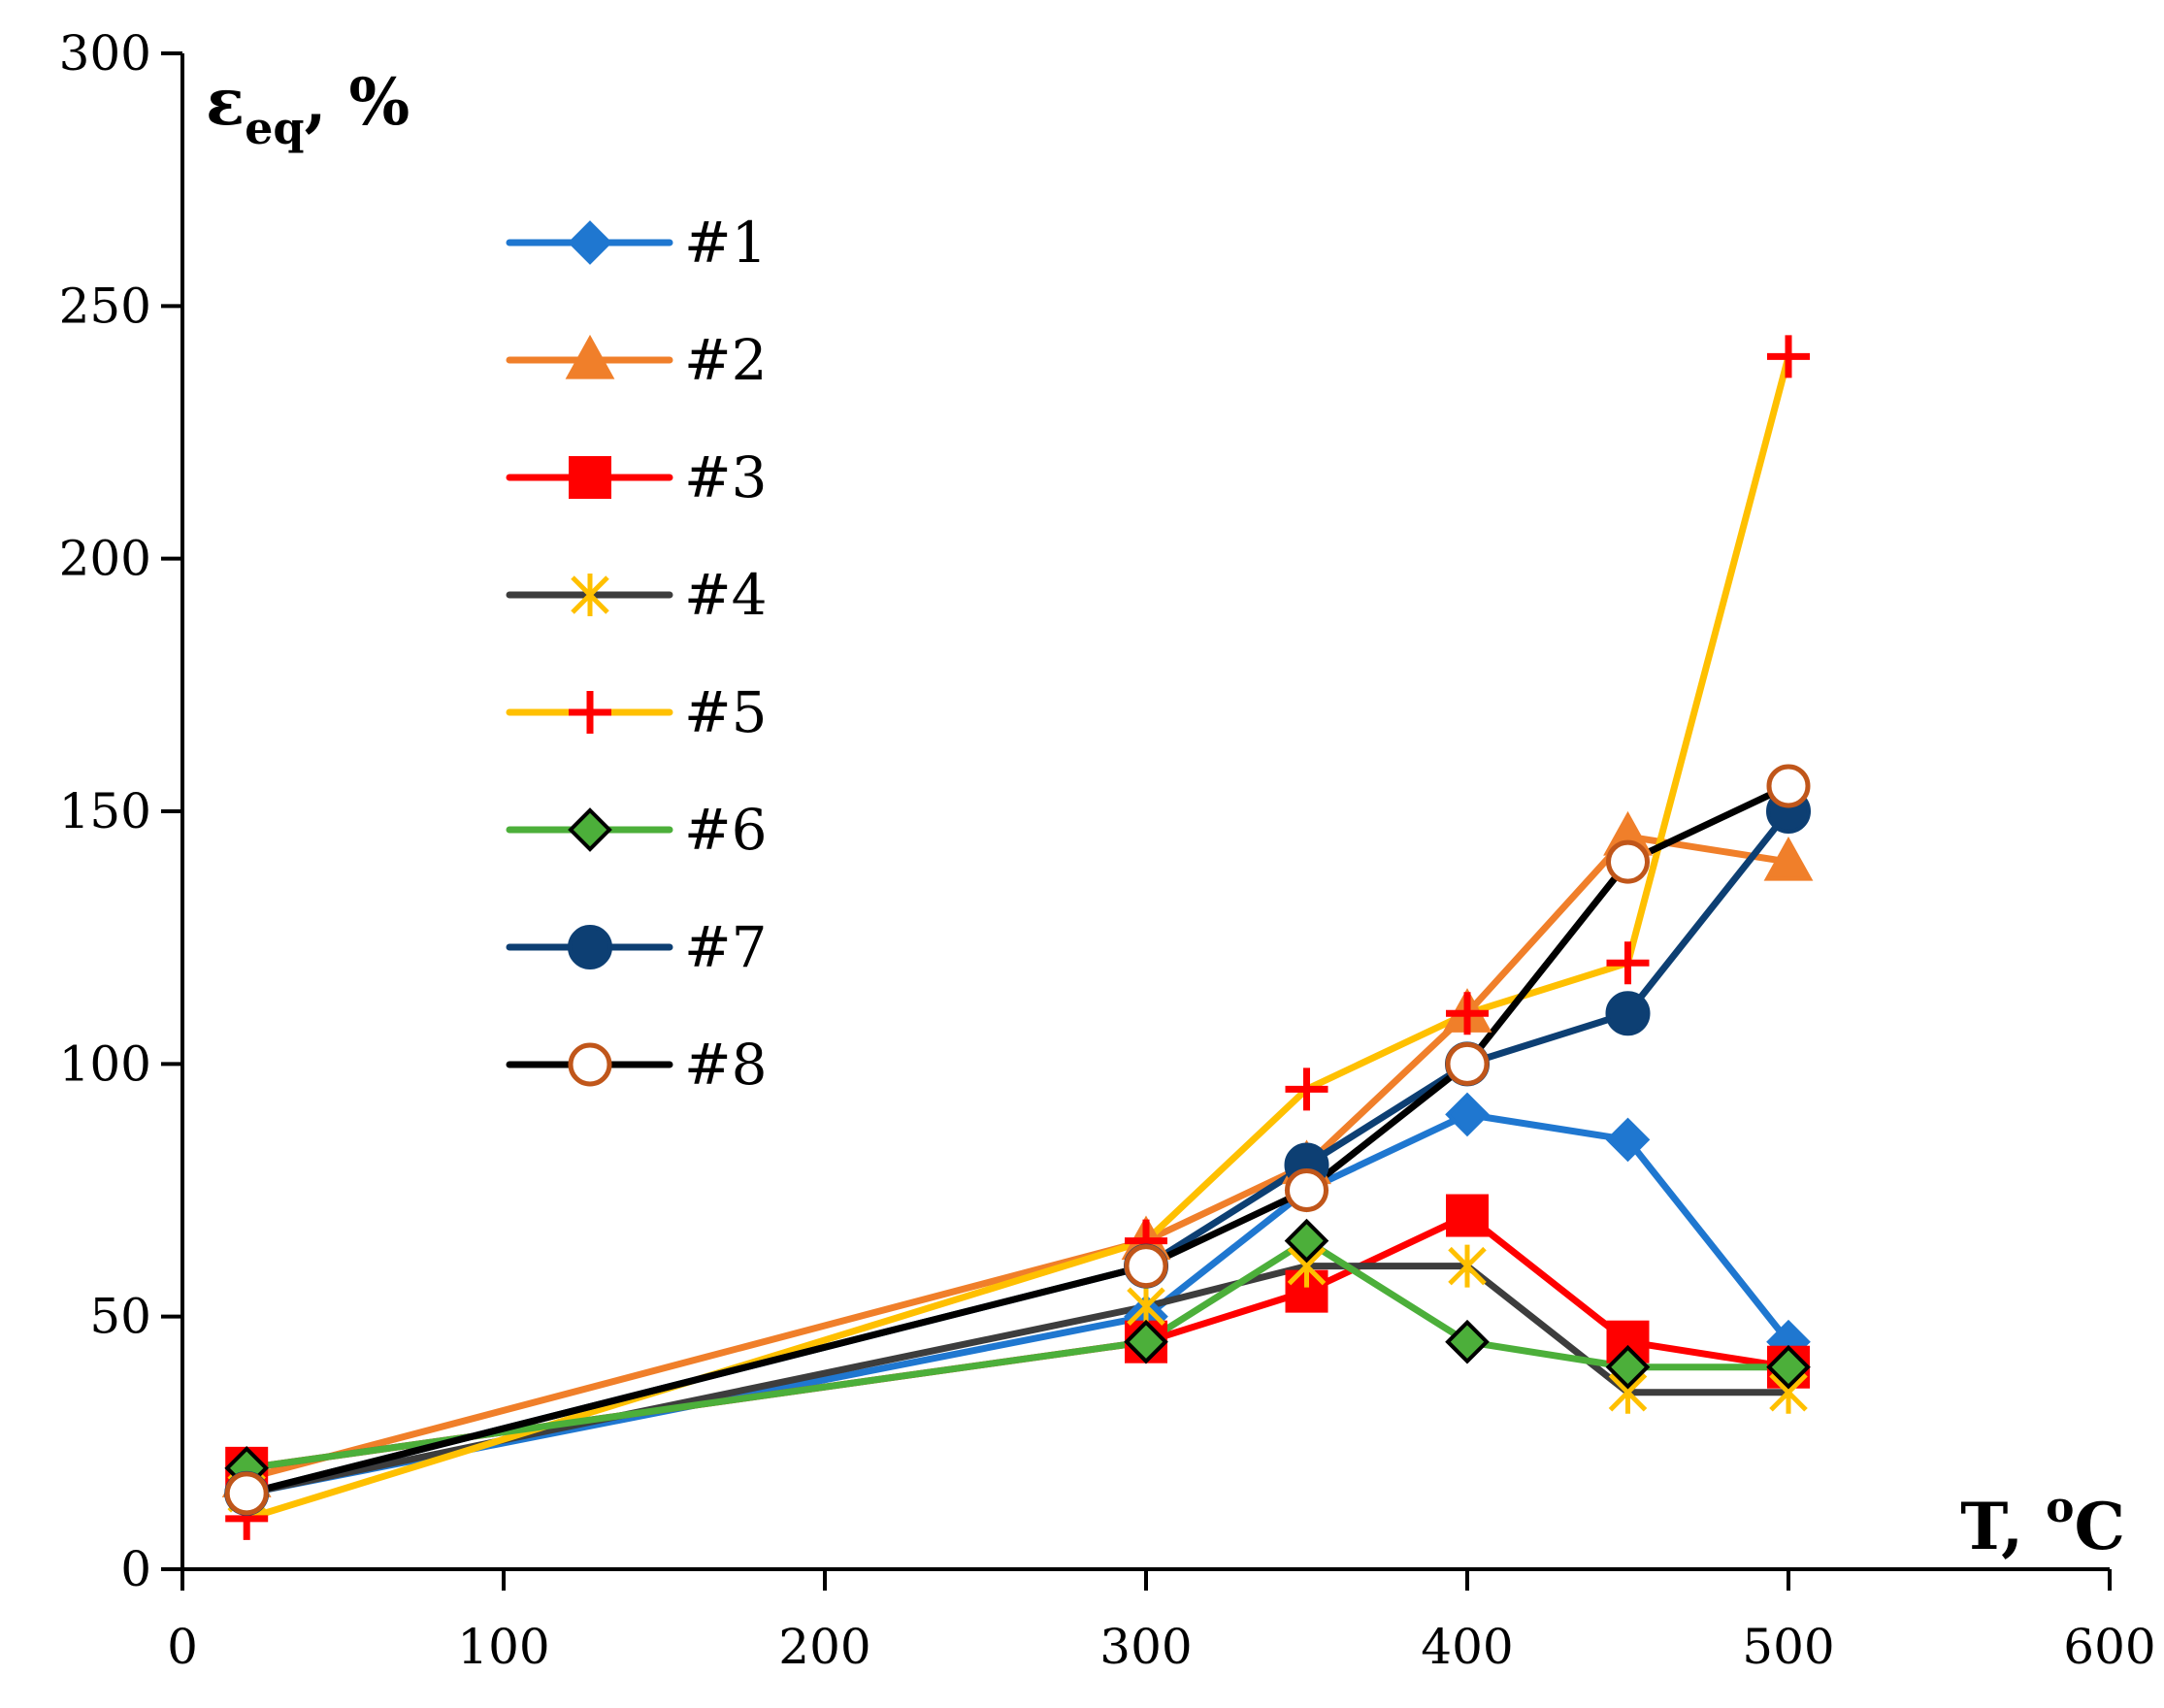  Describe the element at coordinates (726, 477) in the screenshot. I see `legend-label: #3` at that location.